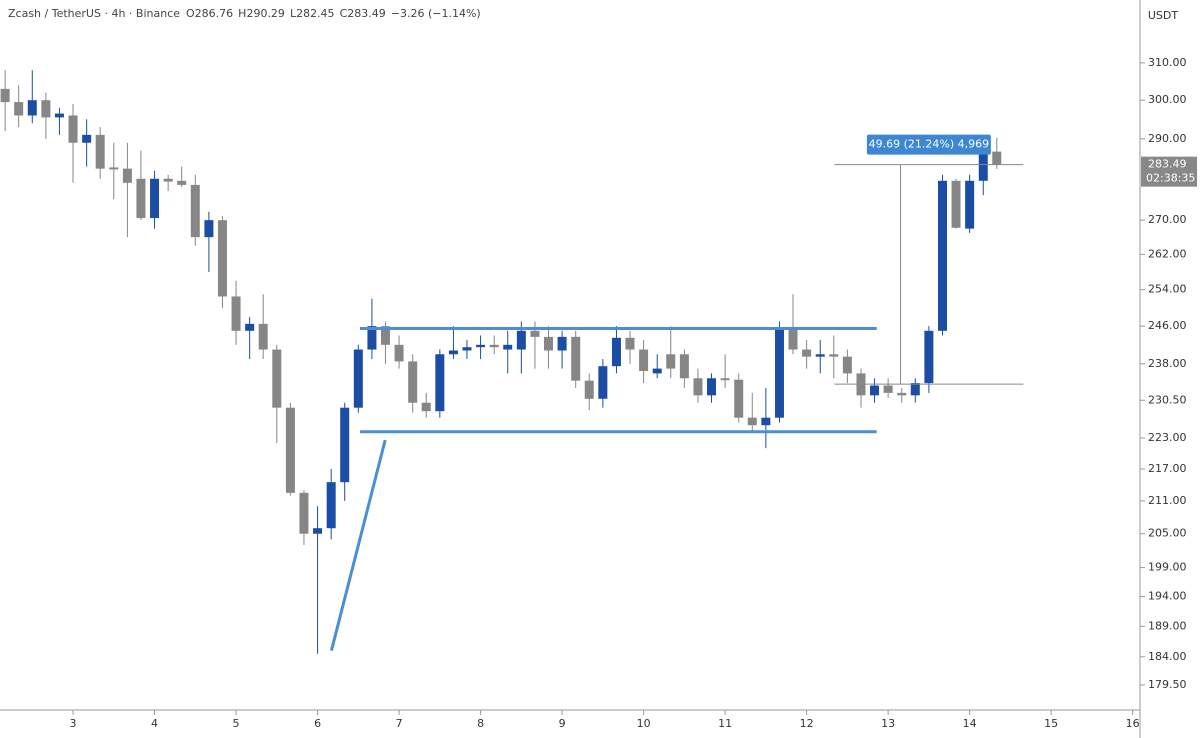  What do you see at coordinates (1167, 253) in the screenshot?
I see `y-tick-label: 262.00` at bounding box center [1167, 253].